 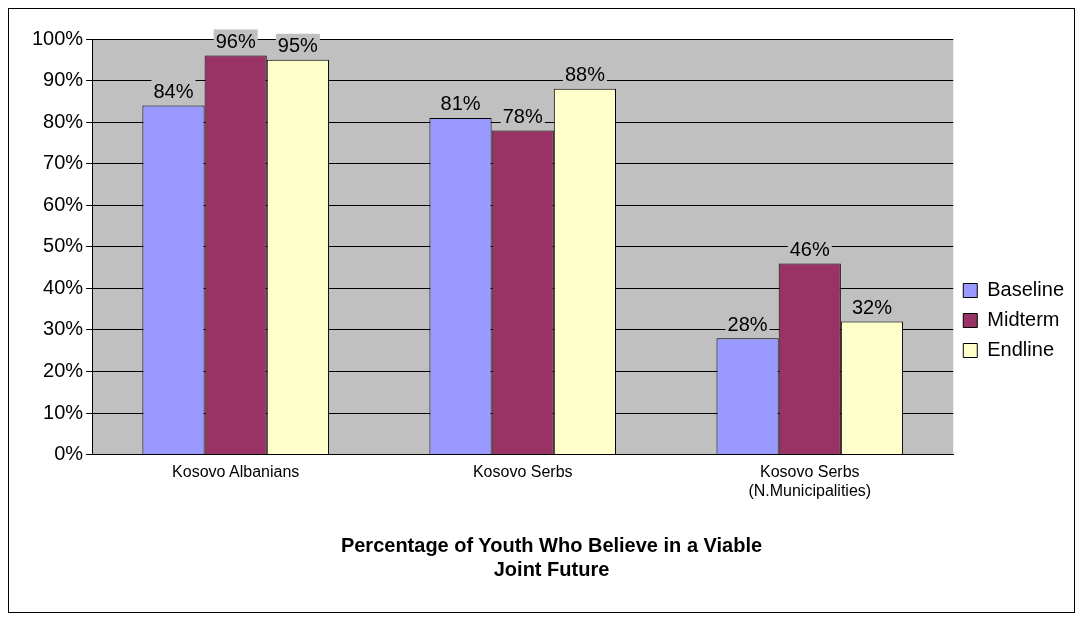 I want to click on data-label: 81%, so click(x=460, y=103).